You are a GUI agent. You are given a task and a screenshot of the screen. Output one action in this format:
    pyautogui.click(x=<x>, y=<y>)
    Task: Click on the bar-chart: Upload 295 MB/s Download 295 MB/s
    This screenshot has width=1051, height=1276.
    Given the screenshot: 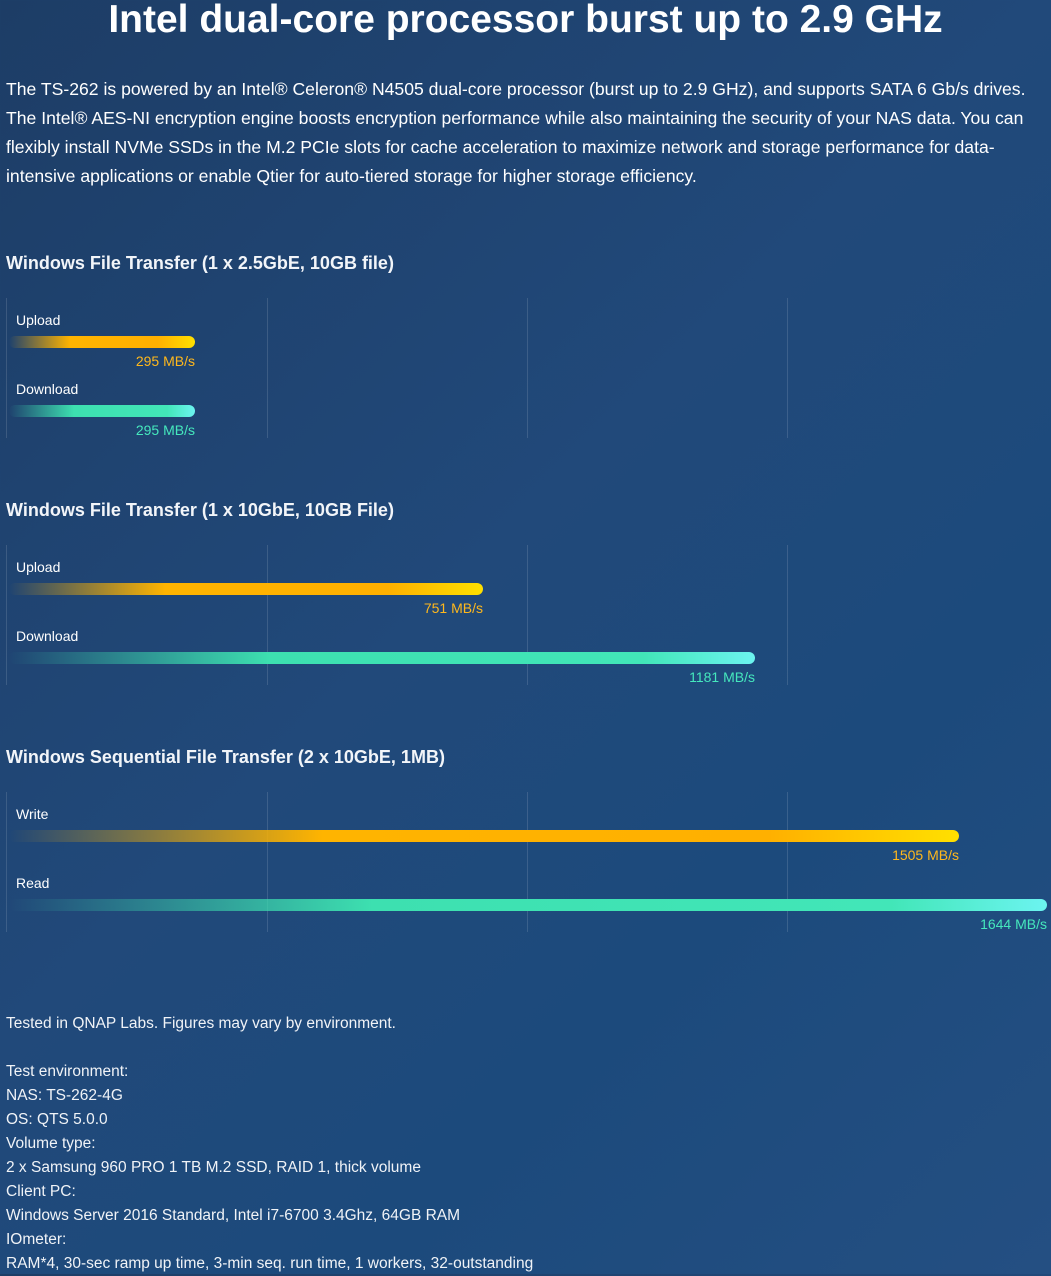 What is the action you would take?
    pyautogui.click(x=526, y=368)
    